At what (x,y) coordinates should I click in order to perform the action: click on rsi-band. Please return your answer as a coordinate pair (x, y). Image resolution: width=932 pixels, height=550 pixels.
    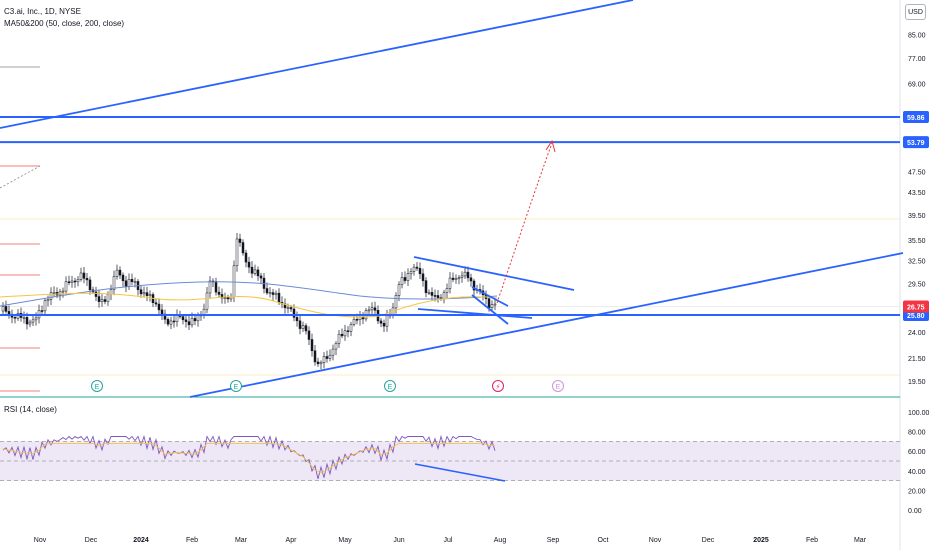
    Looking at the image, I should click on (450, 461).